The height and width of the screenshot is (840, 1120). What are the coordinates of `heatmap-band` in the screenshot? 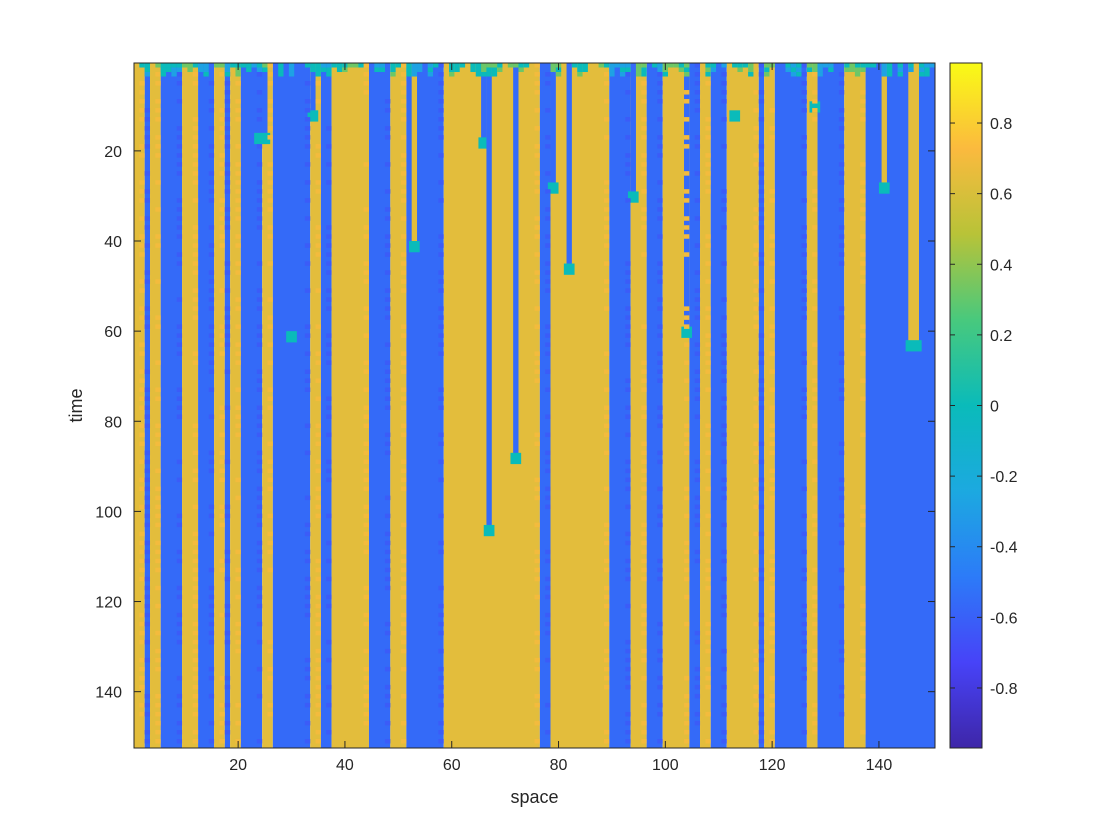 It's located at (206, 405).